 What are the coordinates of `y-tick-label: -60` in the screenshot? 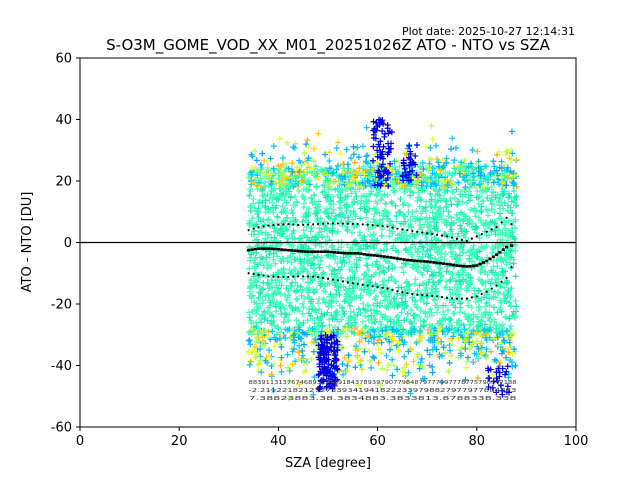 It's located at (61, 428).